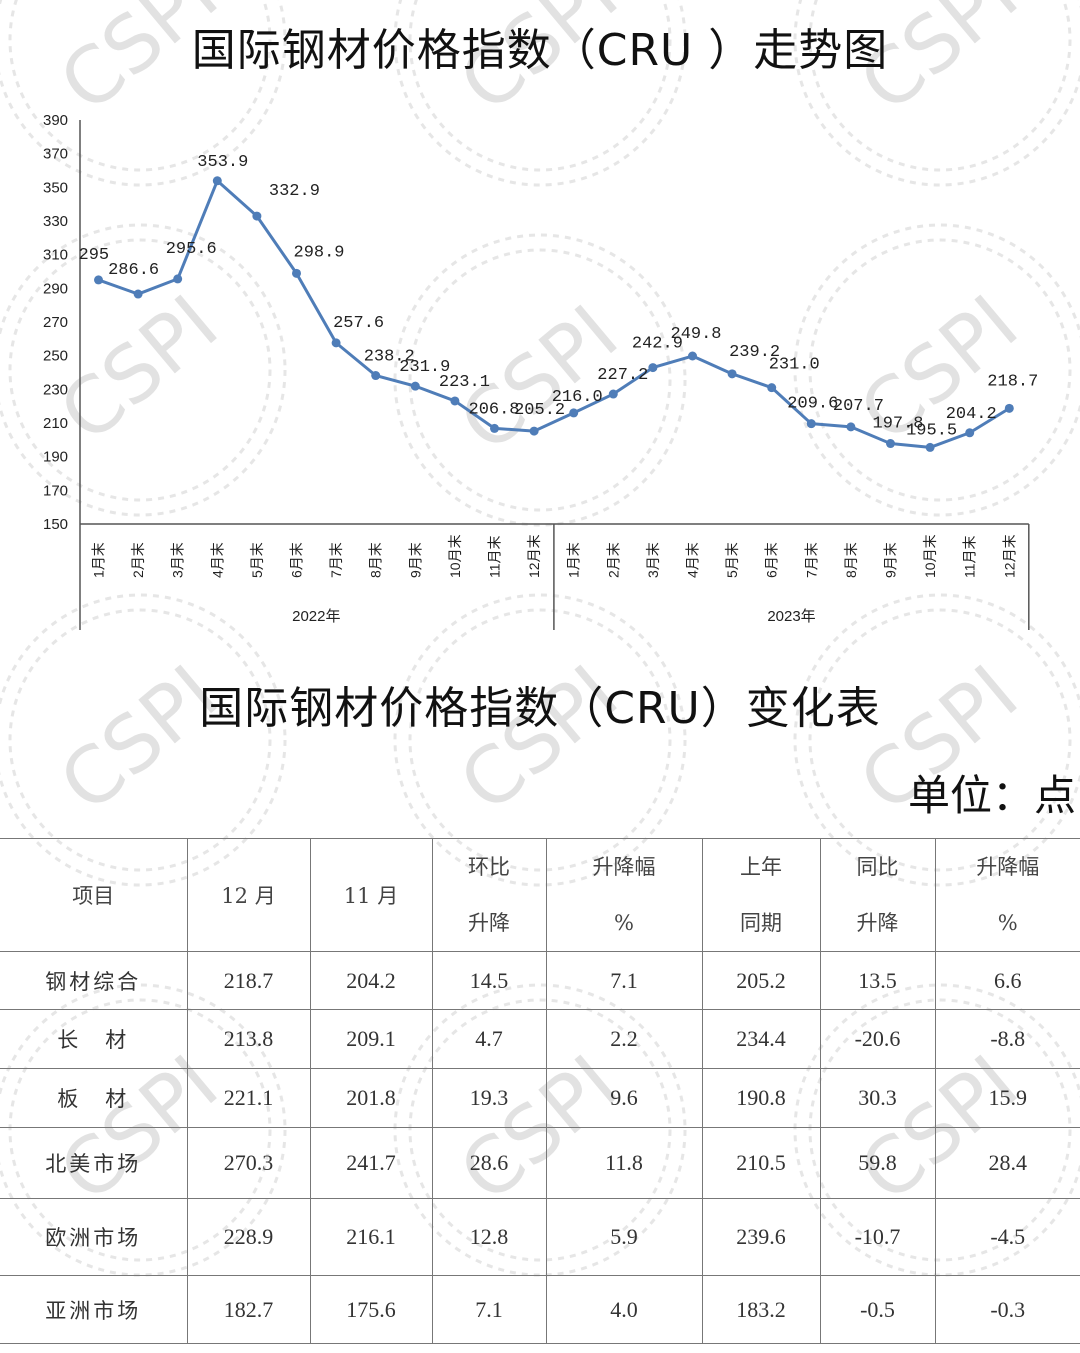 Image resolution: width=1080 pixels, height=1353 pixels. I want to click on table-cell: 204.2, so click(371, 980).